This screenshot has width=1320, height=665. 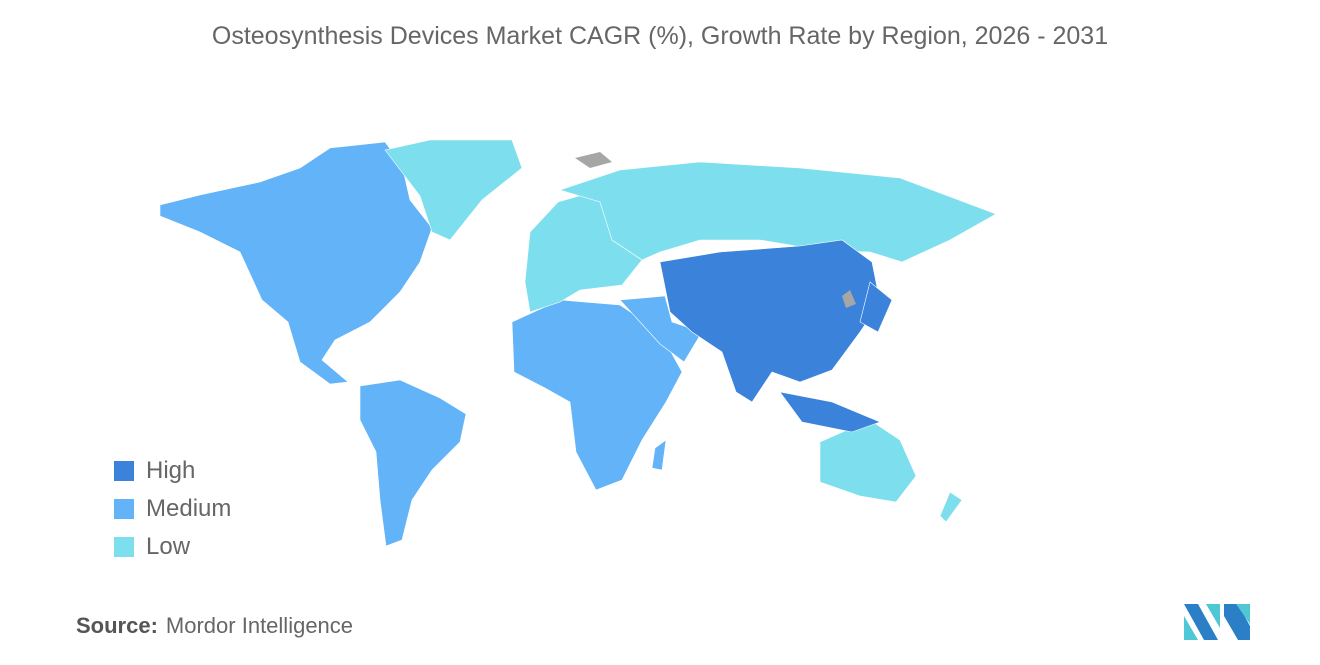 I want to click on legend-label: High, so click(x=171, y=470).